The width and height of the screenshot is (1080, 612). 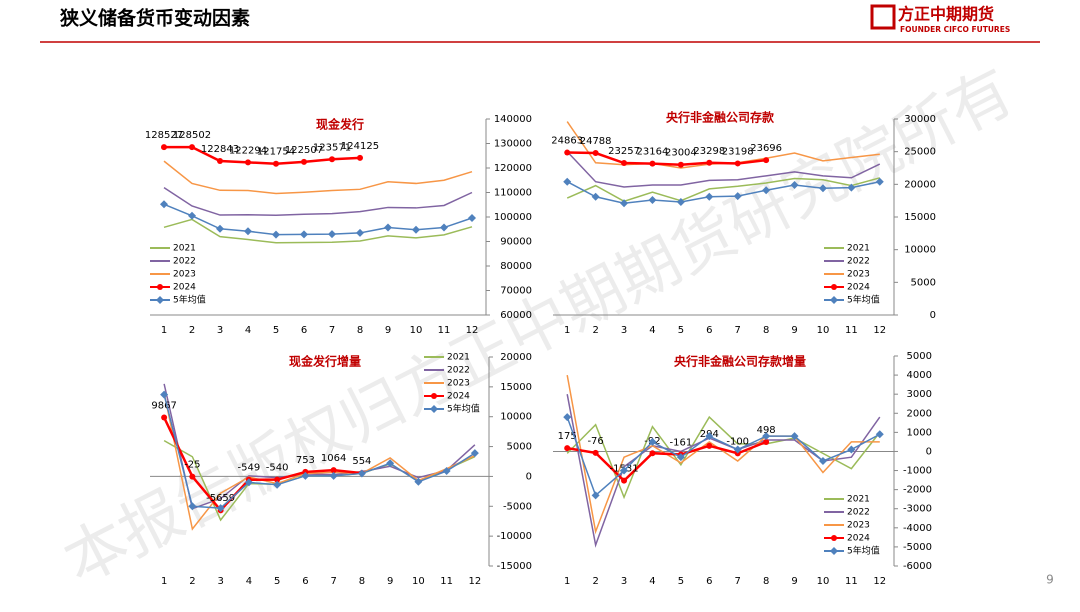 I want to click on y-tick-label: 90000, so click(x=516, y=242).